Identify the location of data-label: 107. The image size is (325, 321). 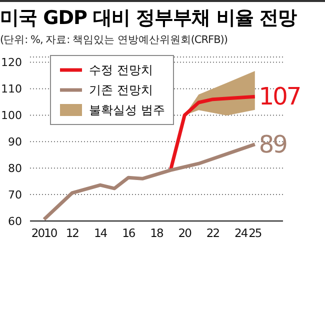
(279, 96).